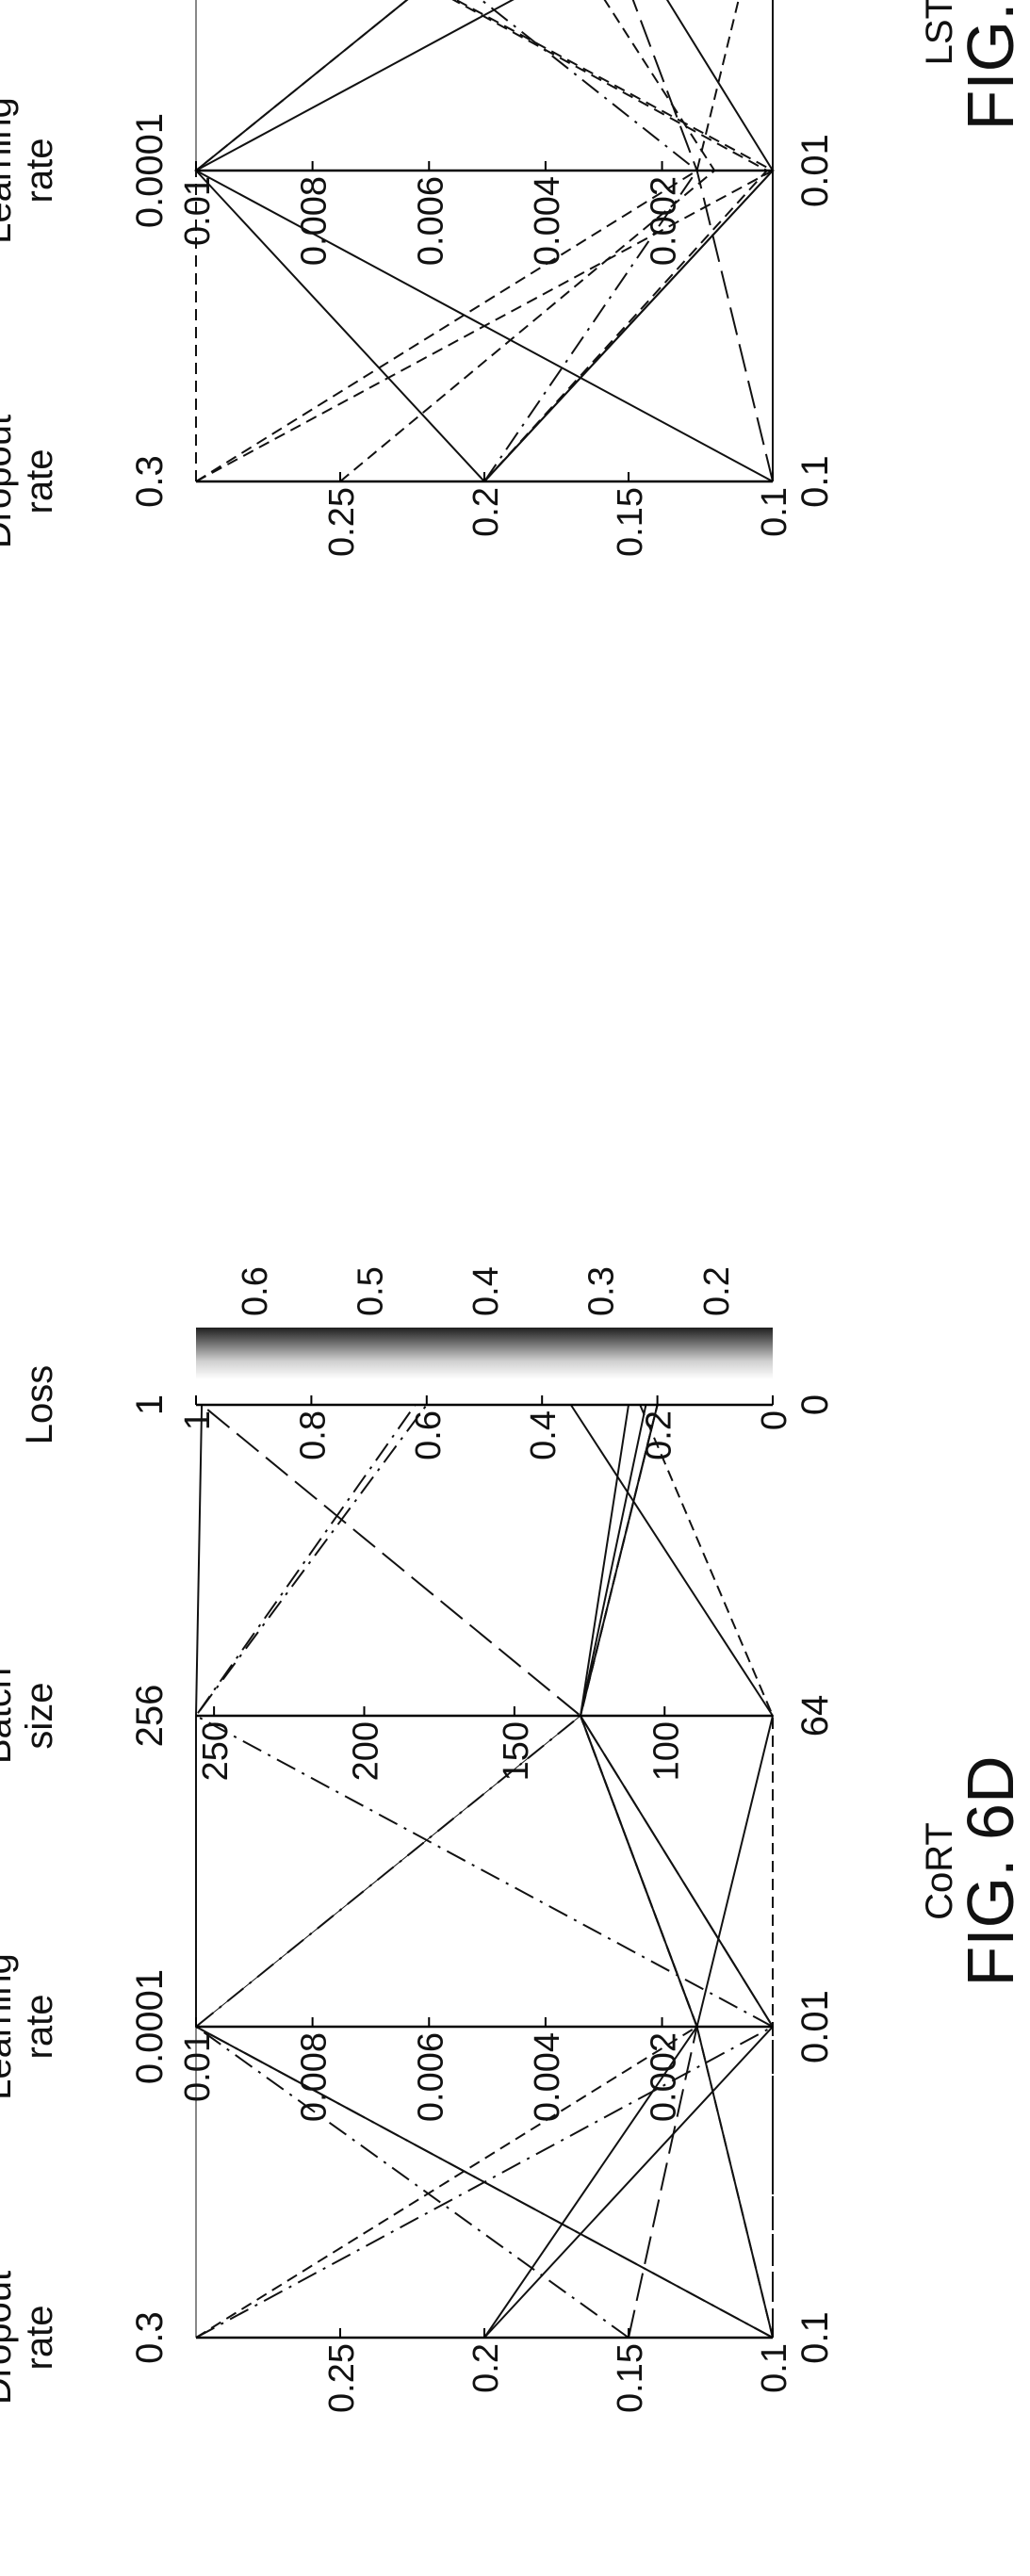 The width and height of the screenshot is (1030, 2576). Describe the element at coordinates (198, 1420) in the screenshot. I see `axis-tick-label: 1` at that location.